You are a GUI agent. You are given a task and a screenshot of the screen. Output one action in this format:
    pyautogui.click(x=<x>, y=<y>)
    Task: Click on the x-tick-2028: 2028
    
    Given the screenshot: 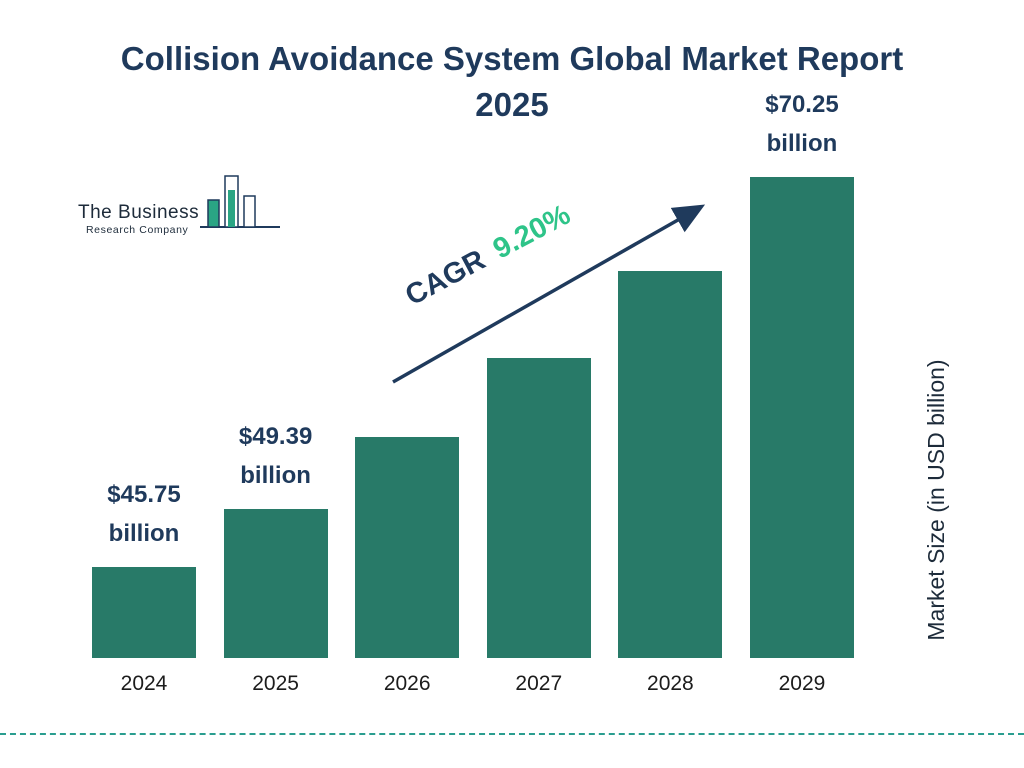 What is the action you would take?
    pyautogui.click(x=670, y=683)
    